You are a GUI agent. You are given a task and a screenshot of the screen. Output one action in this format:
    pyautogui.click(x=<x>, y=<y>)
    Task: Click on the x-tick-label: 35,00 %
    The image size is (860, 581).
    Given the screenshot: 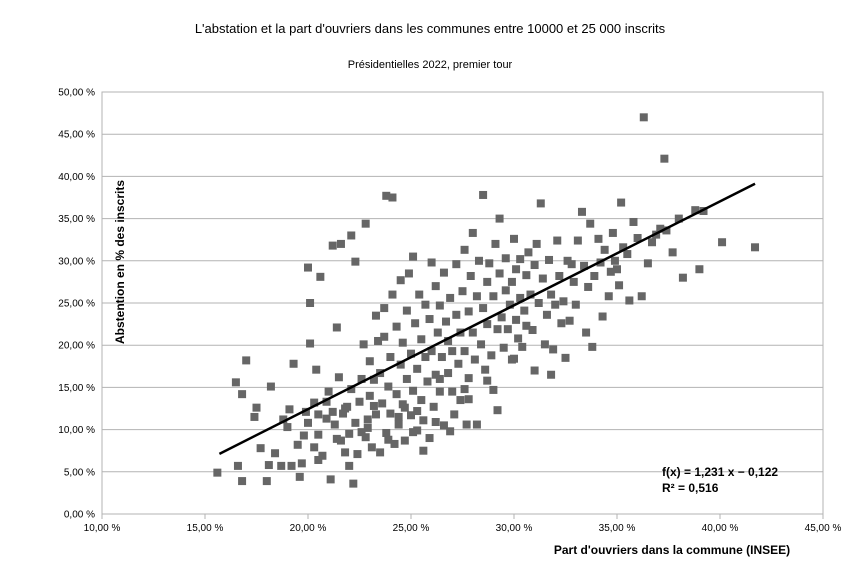 What is the action you would take?
    pyautogui.click(x=617, y=528)
    